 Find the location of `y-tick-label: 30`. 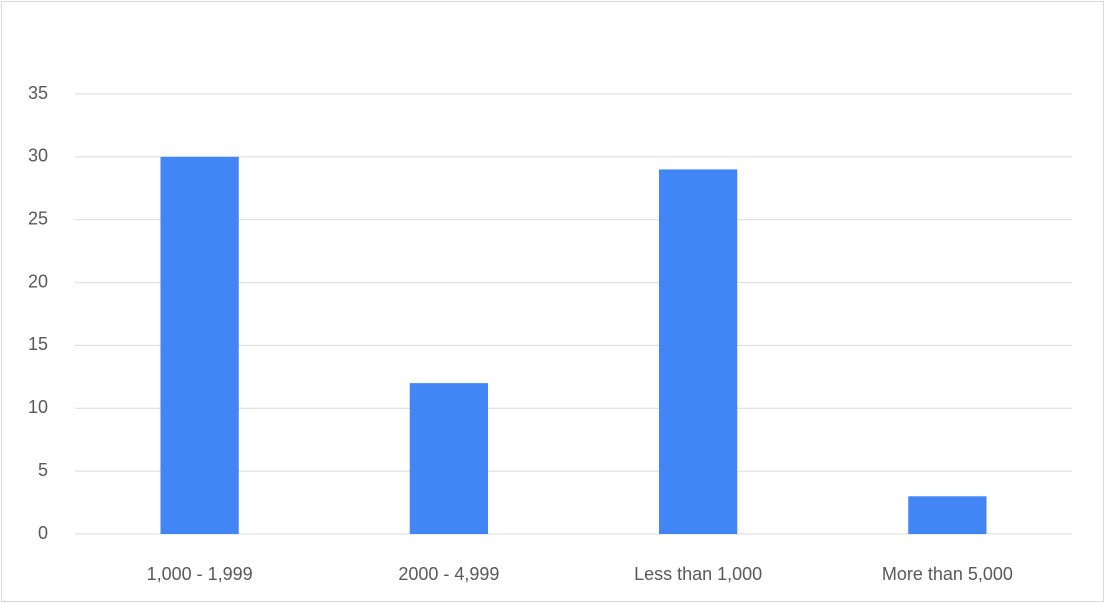

y-tick-label: 30 is located at coordinates (38, 156).